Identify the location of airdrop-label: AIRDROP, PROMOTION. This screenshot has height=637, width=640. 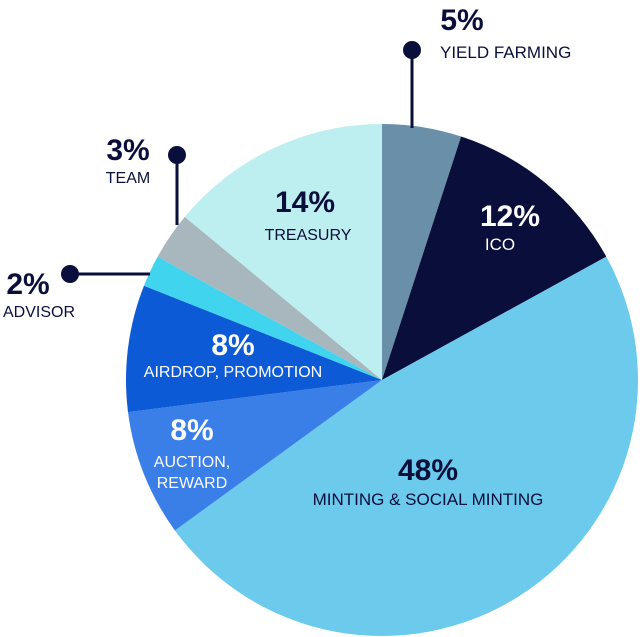
(233, 372).